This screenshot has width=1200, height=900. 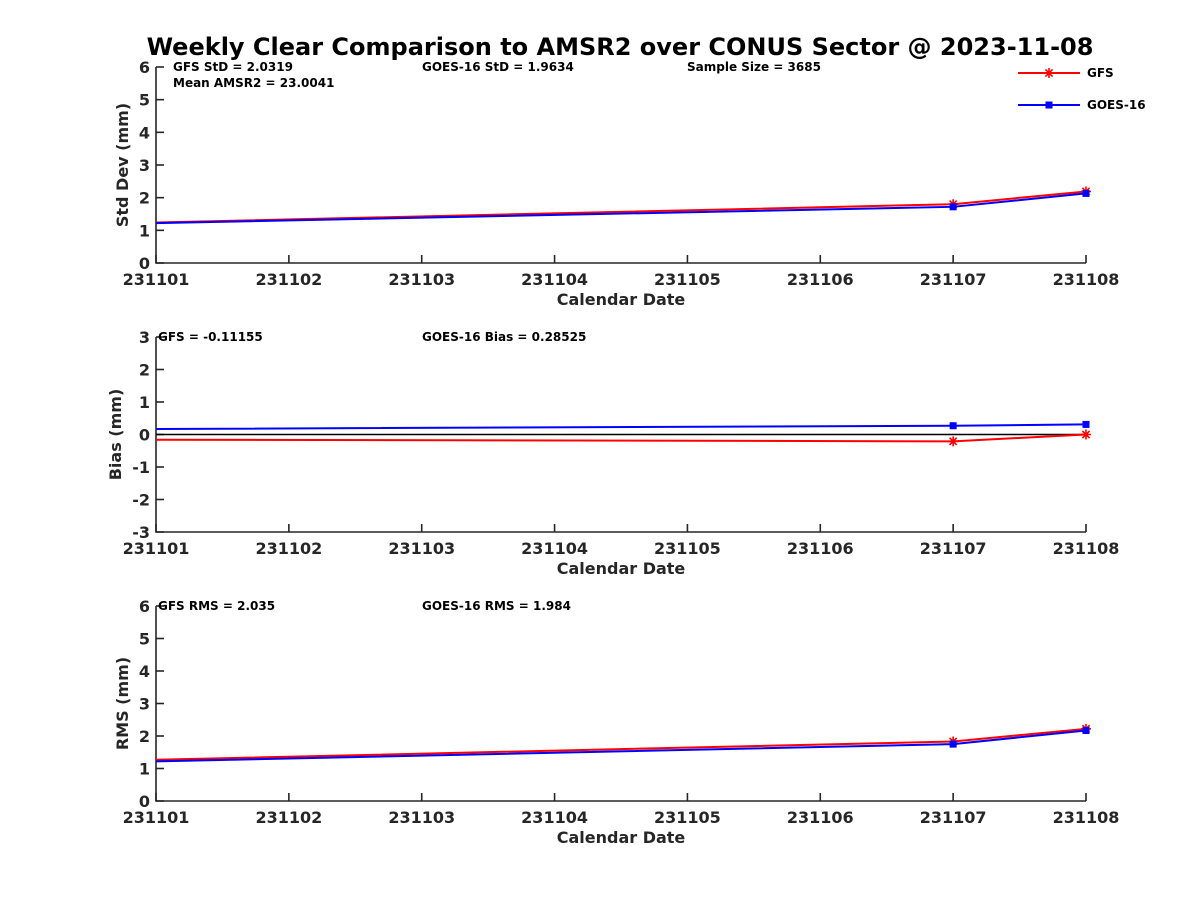 I want to click on legend: GFS GOES-16, so click(x=1082, y=89).